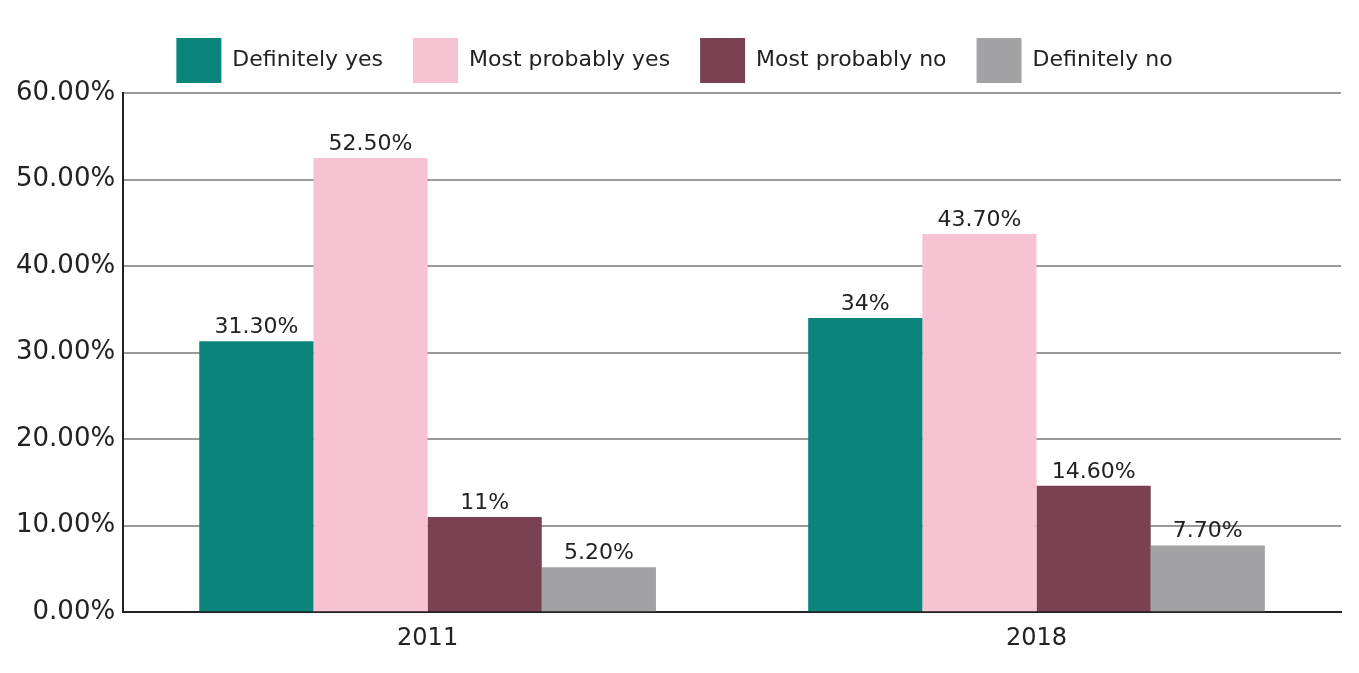 Image resolution: width=1359 pixels, height=673 pixels. I want to click on x-tick-label: 2018, so click(1037, 636).